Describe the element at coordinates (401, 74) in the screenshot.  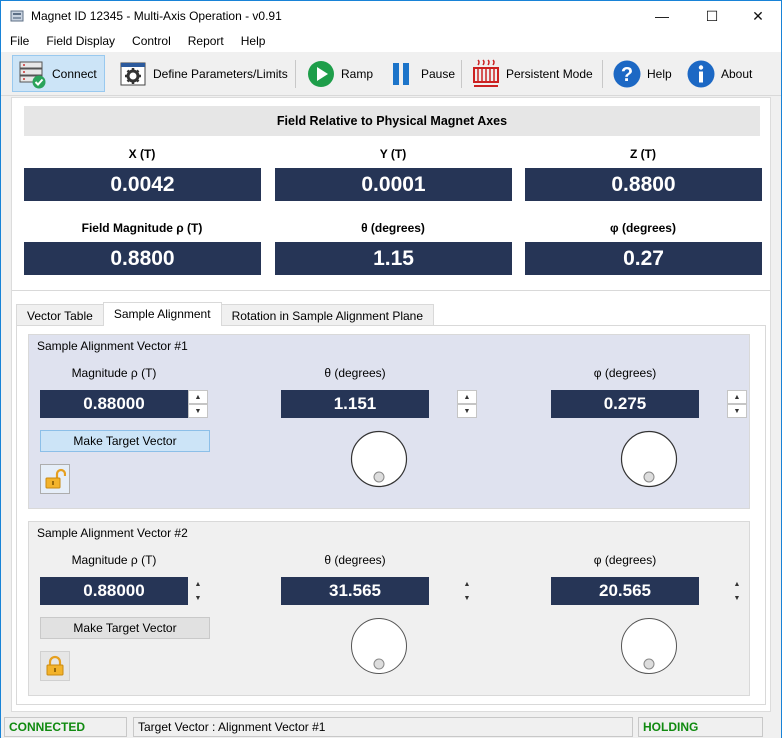
I see `pause-icon` at that location.